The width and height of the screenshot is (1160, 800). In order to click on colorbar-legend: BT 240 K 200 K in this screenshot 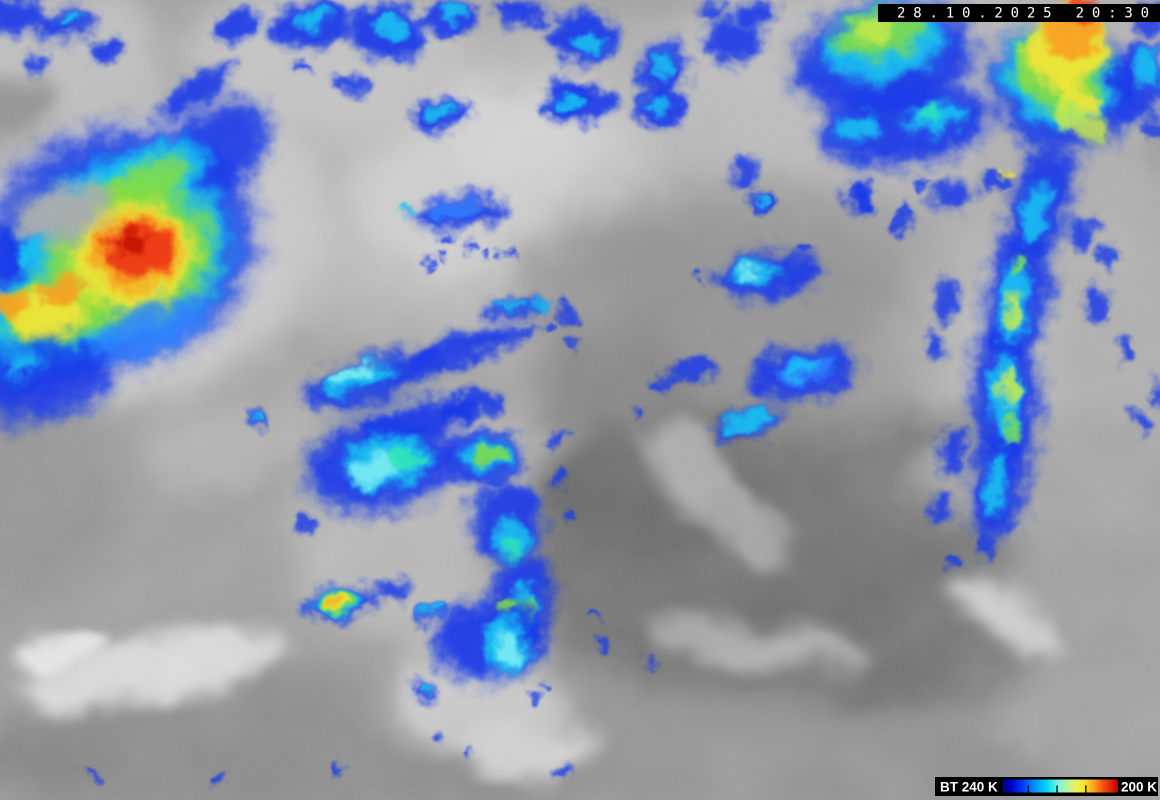, I will do `click(1046, 786)`.